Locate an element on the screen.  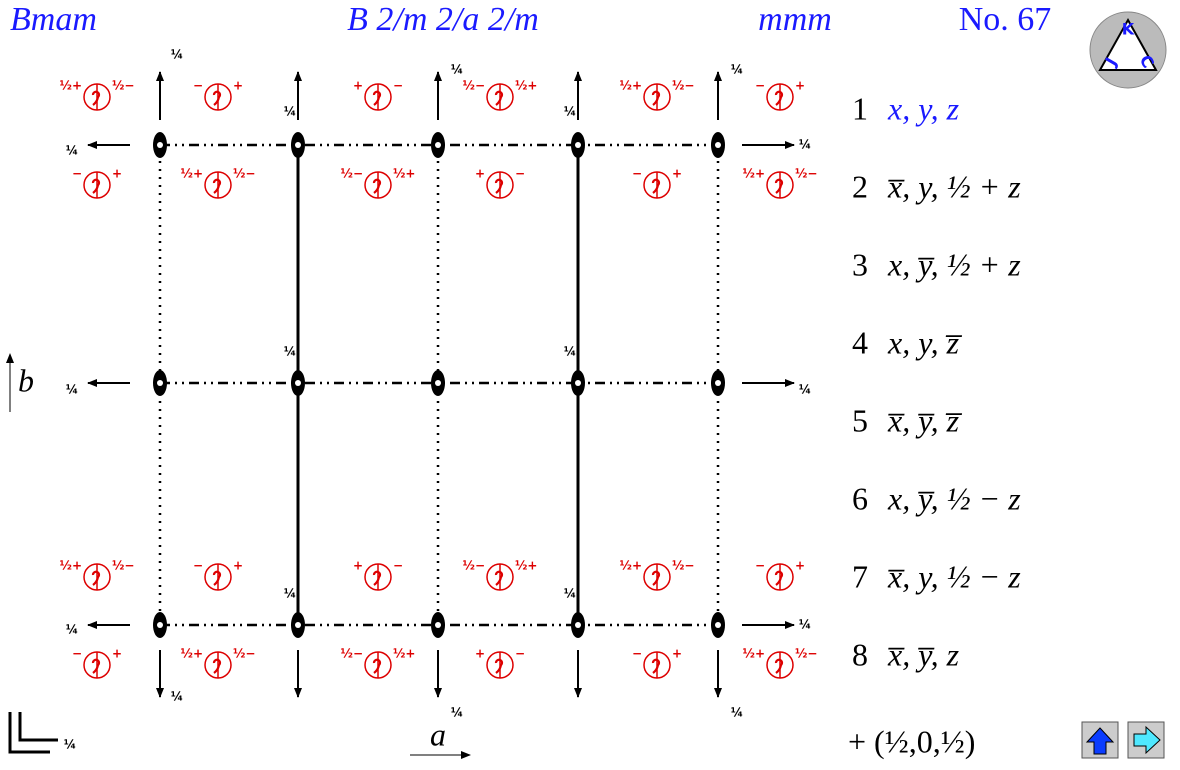
full-symbol: B 2/m 2/a 2/m is located at coordinates (443, 19).